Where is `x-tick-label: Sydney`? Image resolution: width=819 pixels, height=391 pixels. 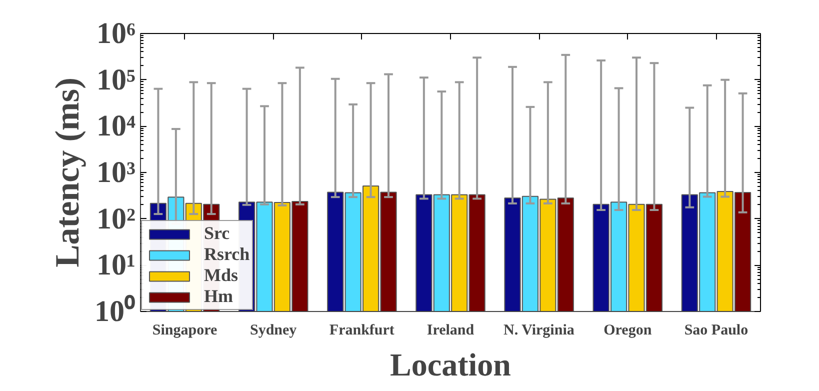
x-tick-label: Sydney is located at coordinates (274, 330).